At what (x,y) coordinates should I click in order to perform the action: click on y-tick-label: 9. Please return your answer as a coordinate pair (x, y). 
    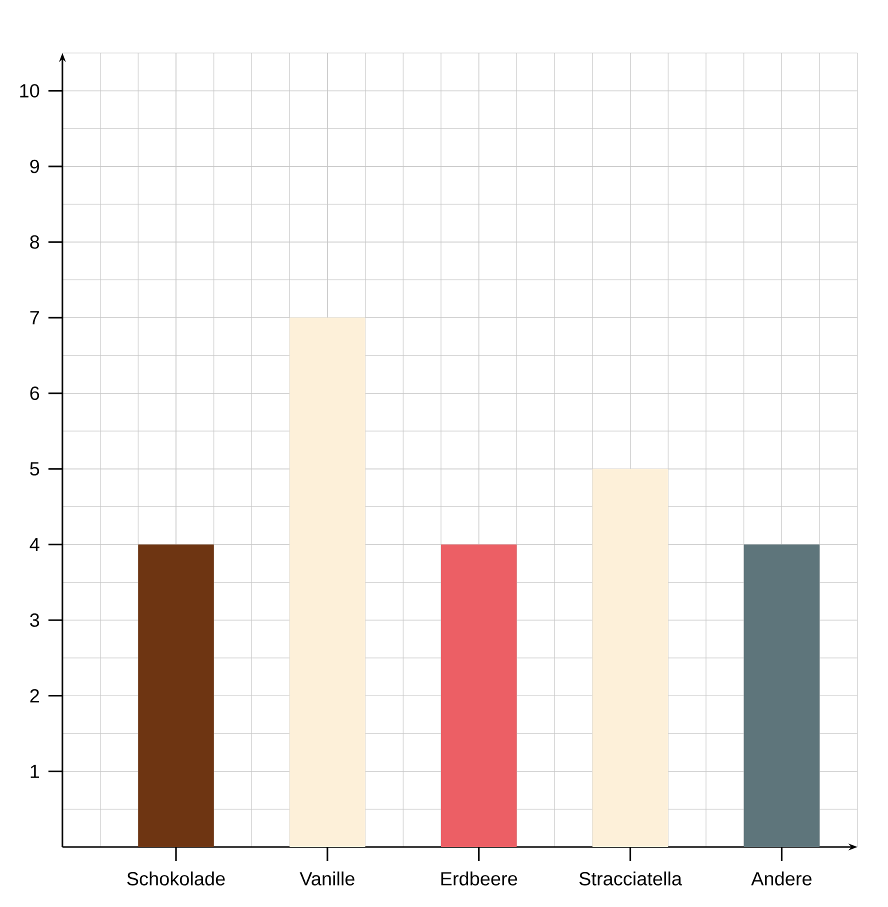
    Looking at the image, I should click on (34, 167).